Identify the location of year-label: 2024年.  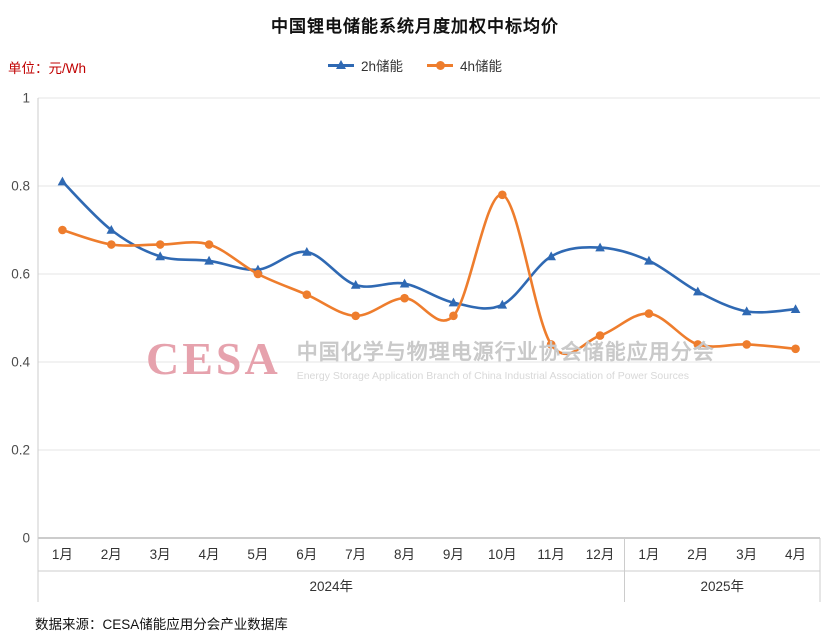
(331, 586).